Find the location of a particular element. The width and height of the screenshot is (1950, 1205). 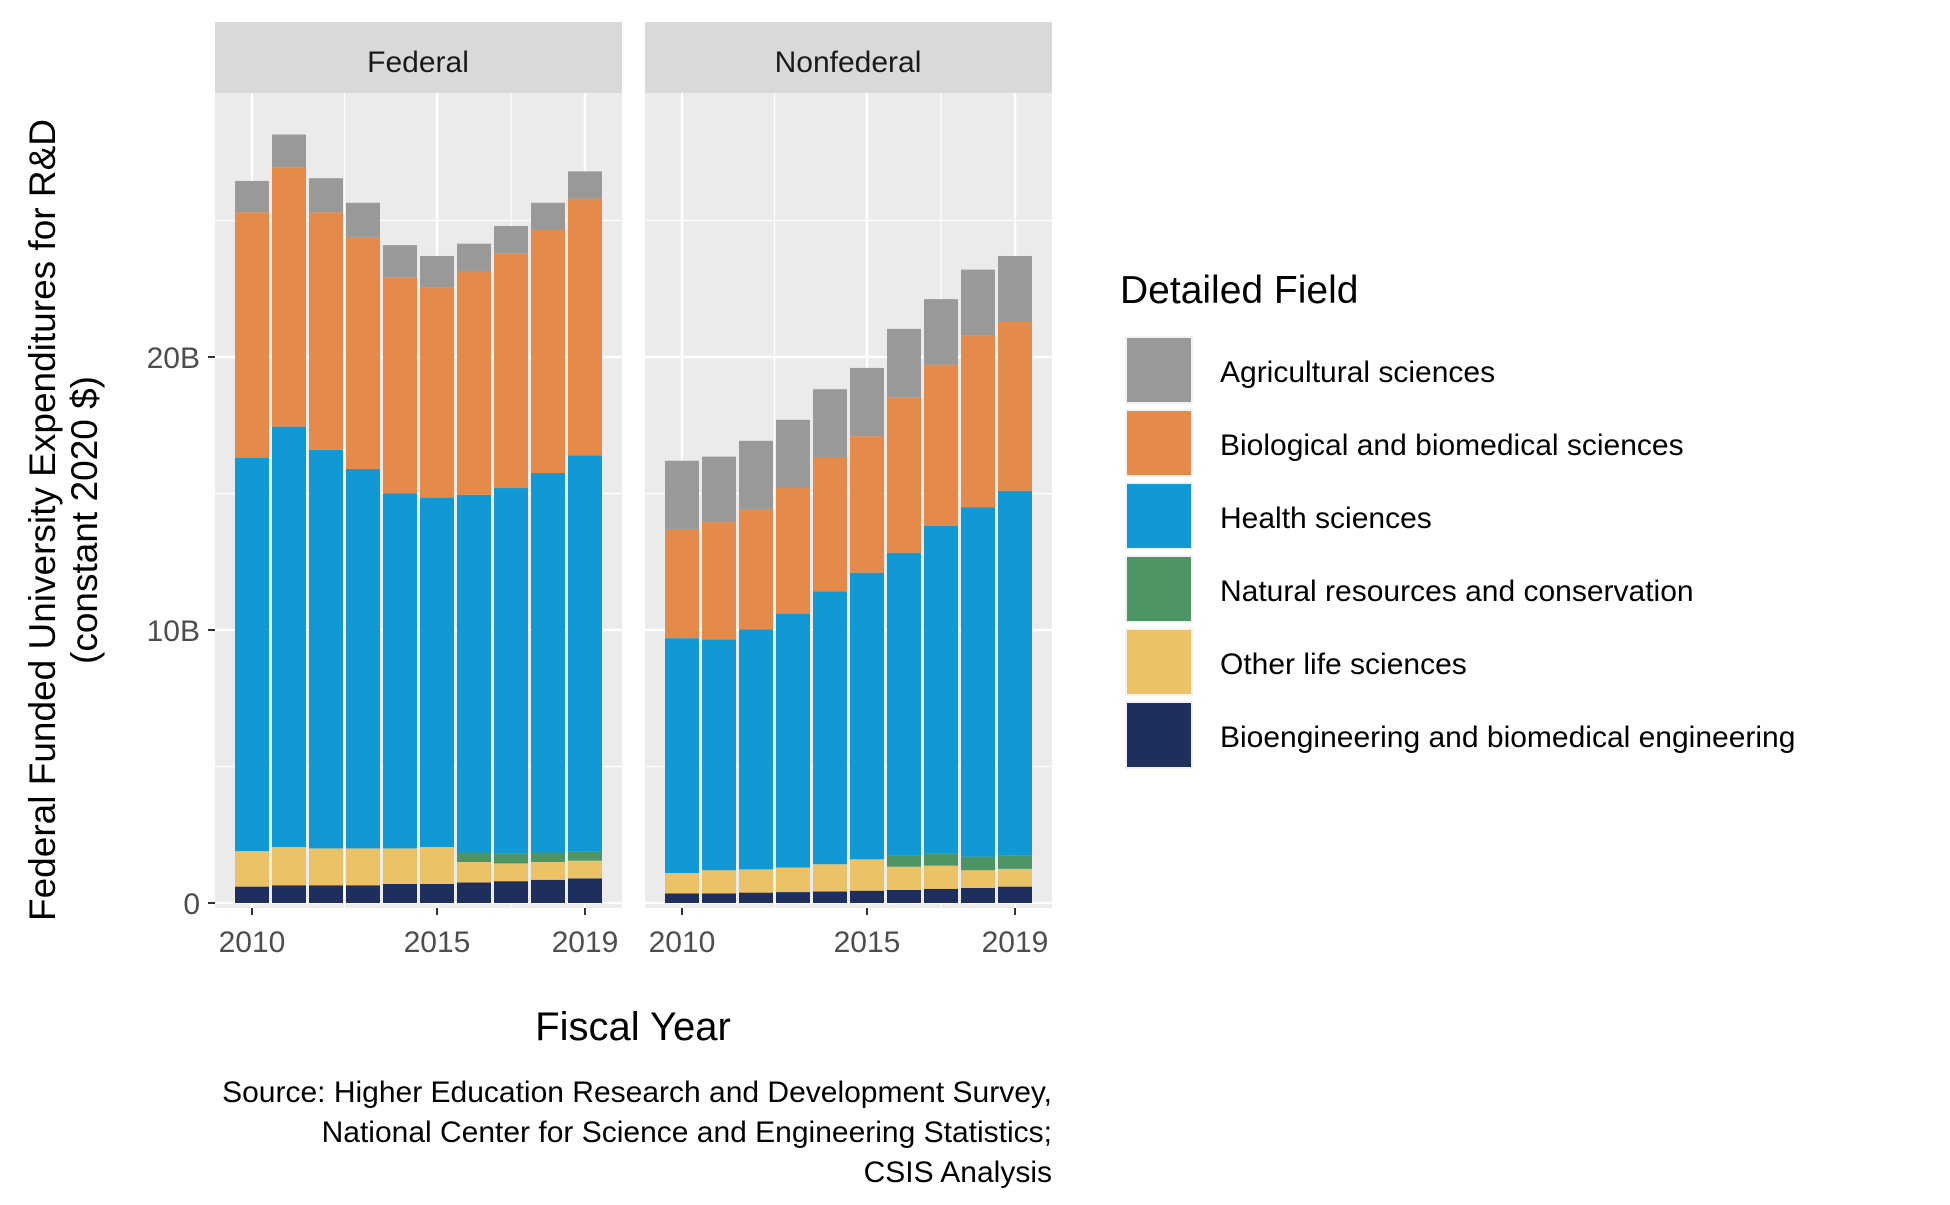

y-tick-label: 0 is located at coordinates (191, 904).